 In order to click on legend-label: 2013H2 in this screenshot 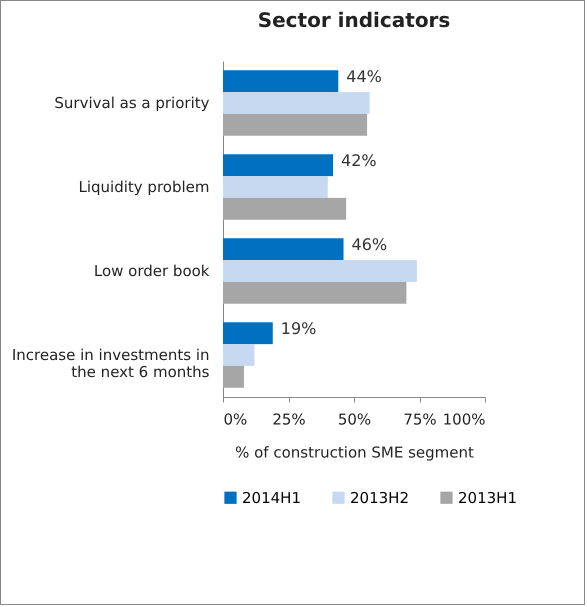, I will do `click(379, 497)`.